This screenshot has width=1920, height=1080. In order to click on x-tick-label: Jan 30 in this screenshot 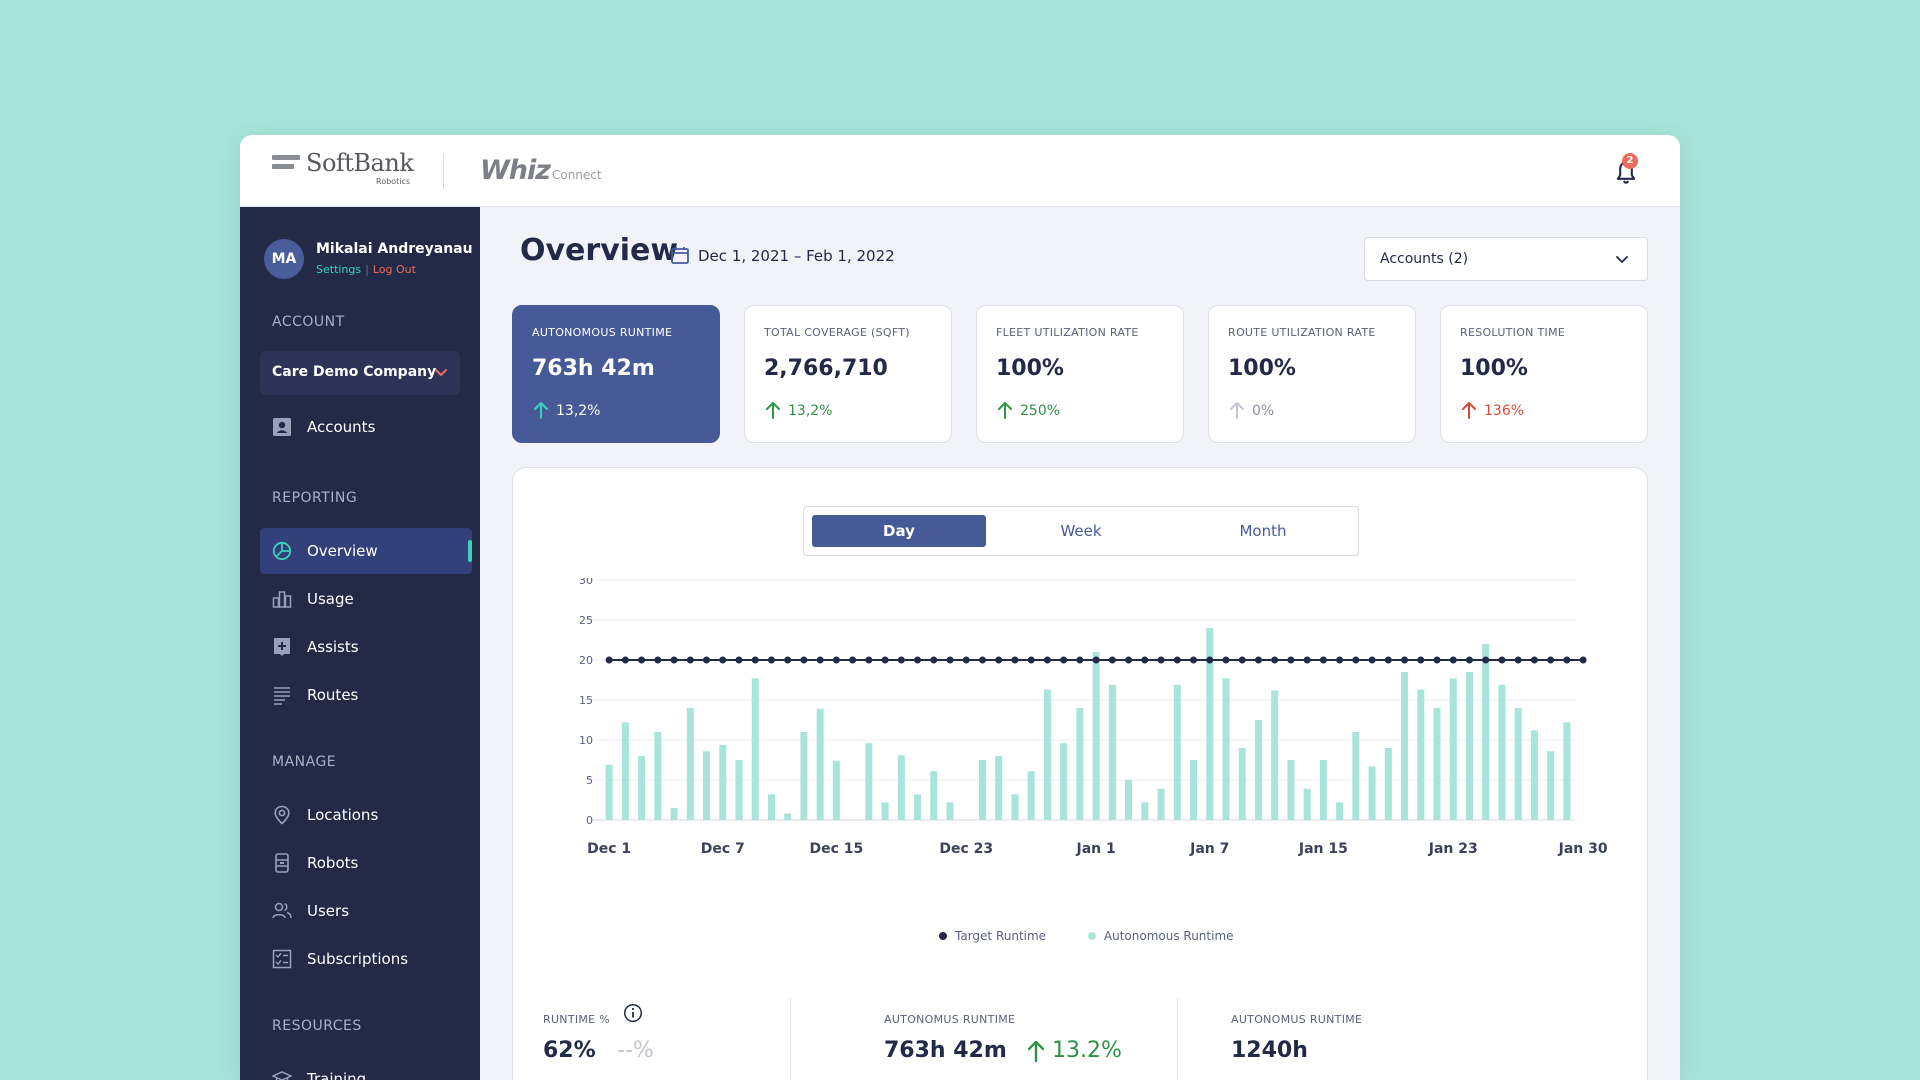, I will do `click(1583, 849)`.